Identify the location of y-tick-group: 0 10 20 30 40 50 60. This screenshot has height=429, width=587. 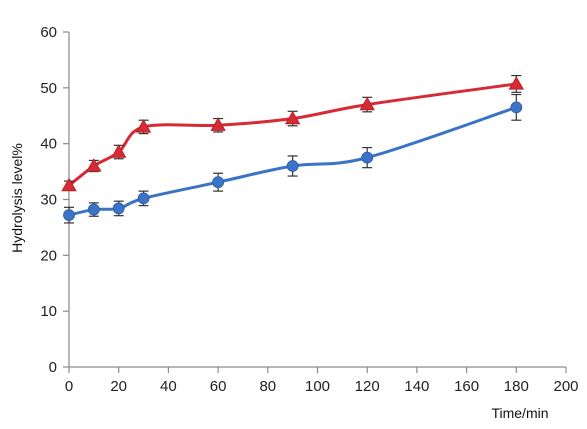
(54, 200).